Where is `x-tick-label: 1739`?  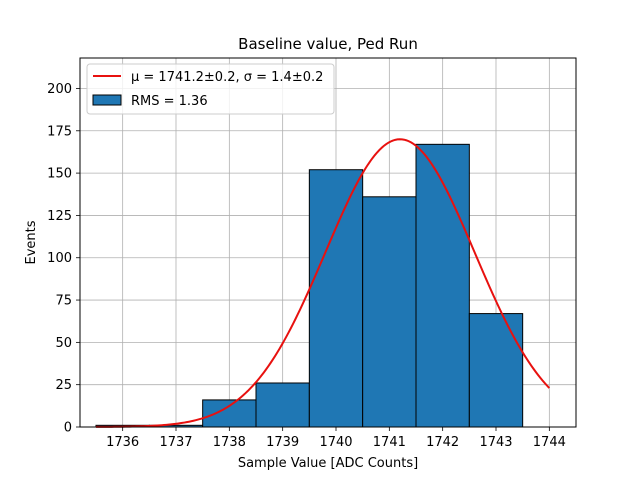
x-tick-label: 1739 is located at coordinates (282, 442).